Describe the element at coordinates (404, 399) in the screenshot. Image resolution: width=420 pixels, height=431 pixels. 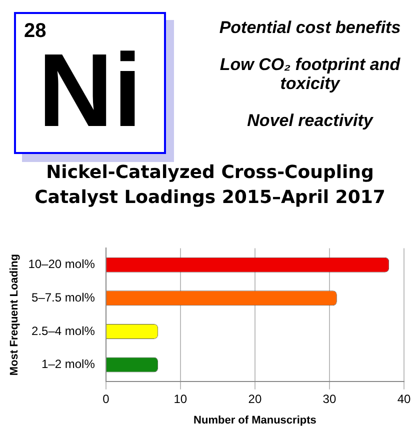
I see `x-tick-label: 40` at that location.